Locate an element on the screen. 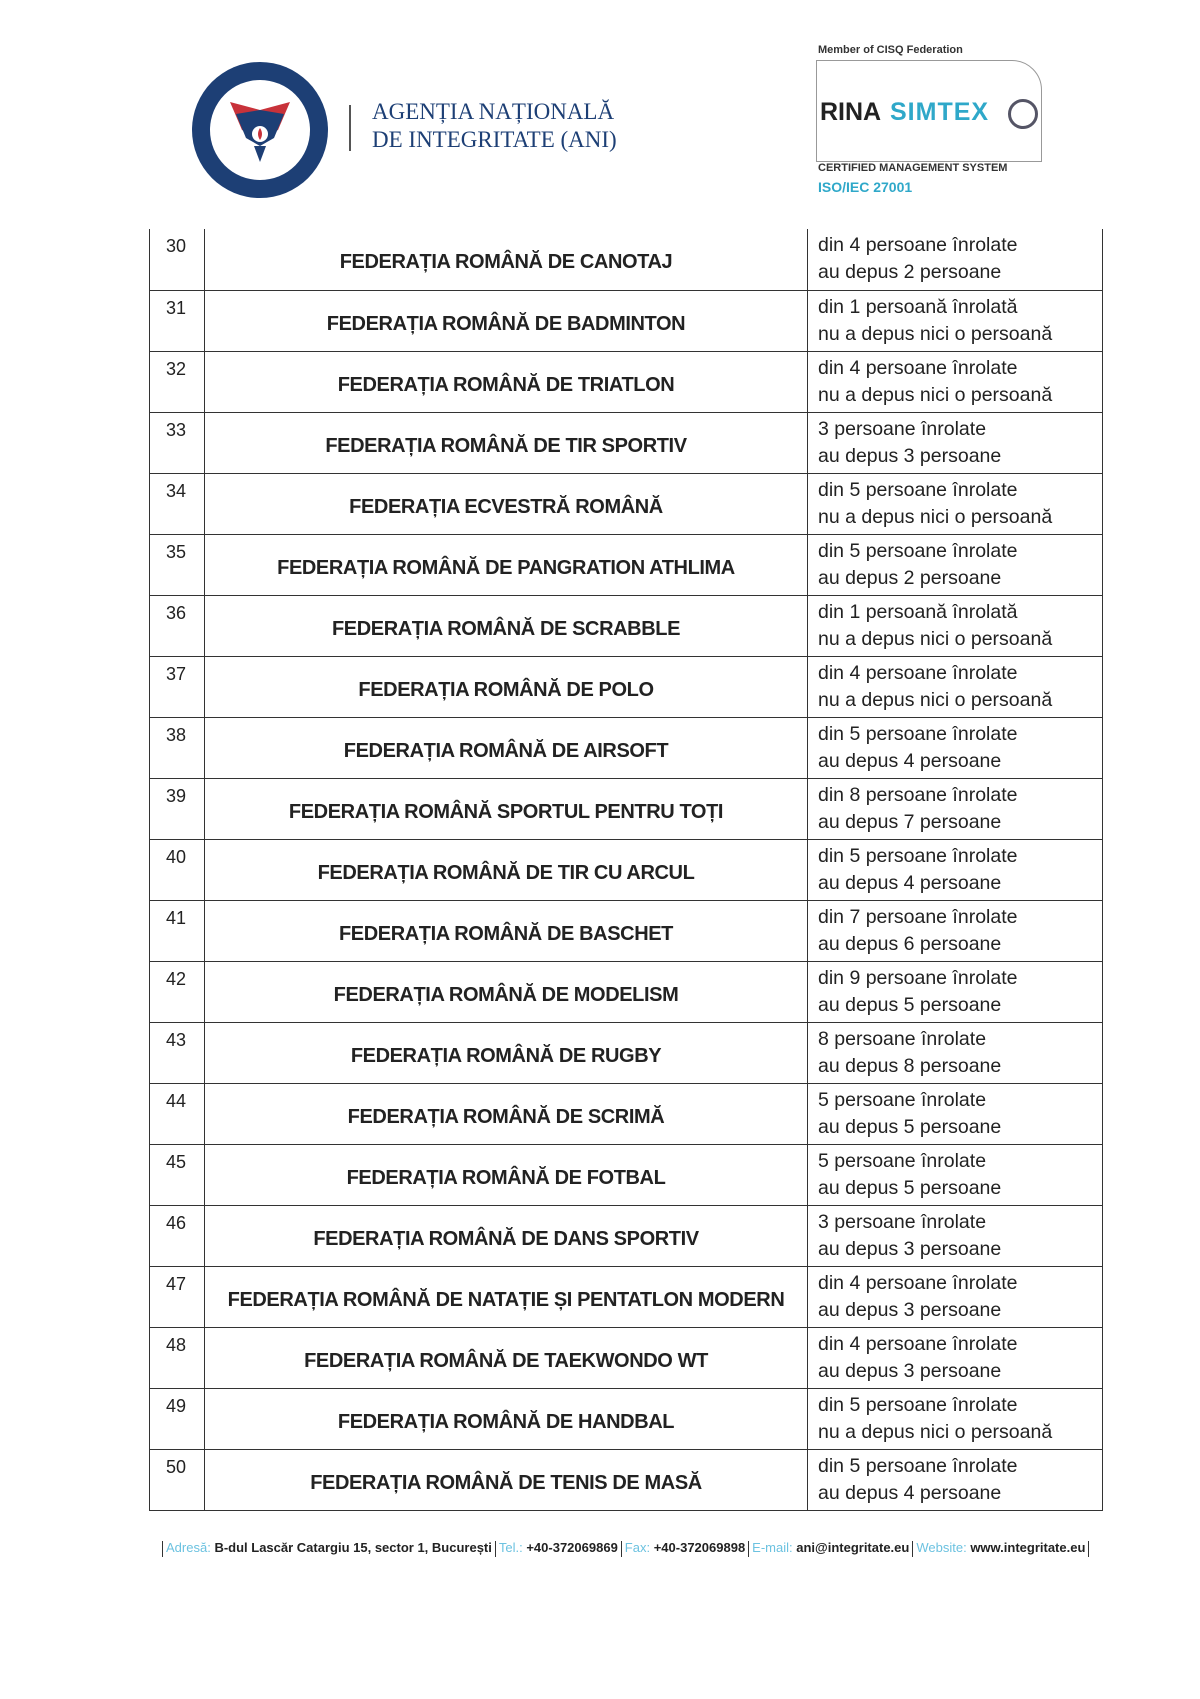 The image size is (1200, 1699). row-number: 37 is located at coordinates (177, 686).